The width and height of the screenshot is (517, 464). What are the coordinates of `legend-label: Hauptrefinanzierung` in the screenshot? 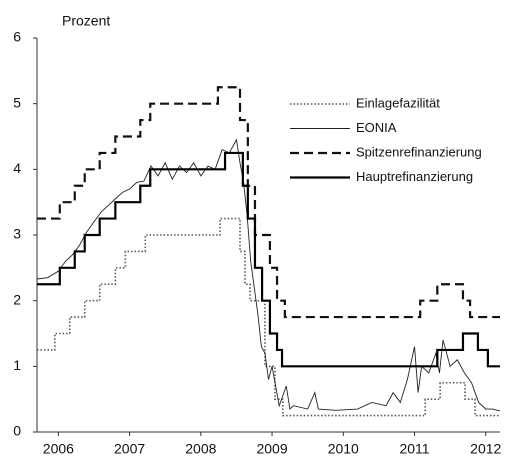 It's located at (414, 176).